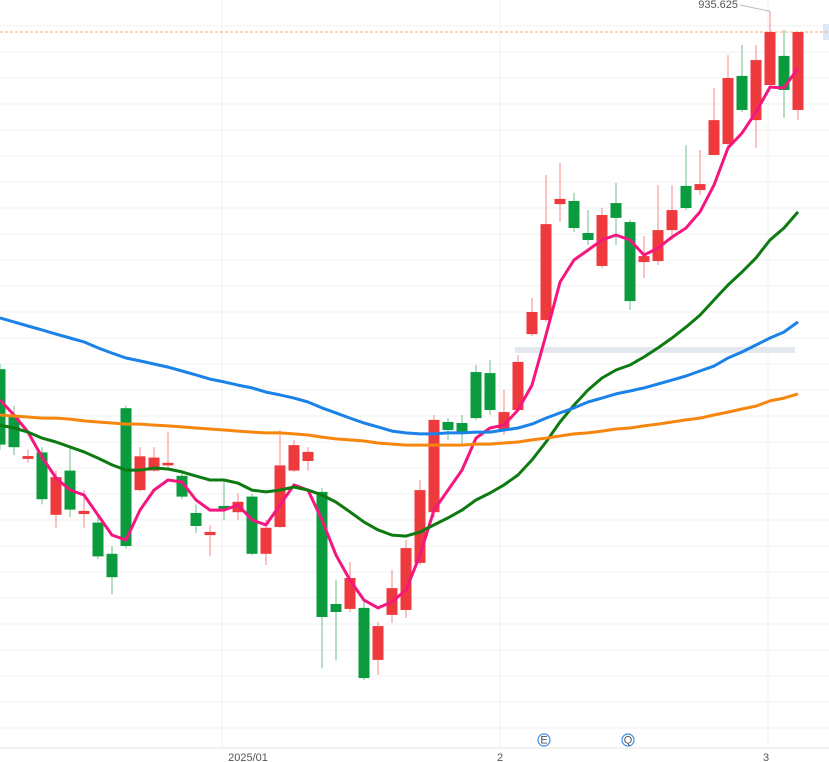  Describe the element at coordinates (755, 8) in the screenshot. I see `annotation-leader` at that location.